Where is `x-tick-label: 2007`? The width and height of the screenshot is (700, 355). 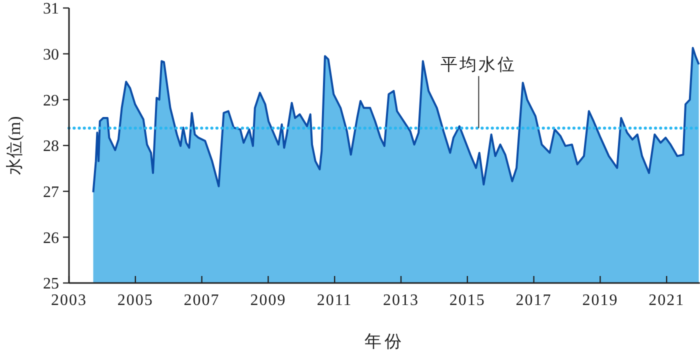 x-tick-label: 2007 is located at coordinates (202, 300).